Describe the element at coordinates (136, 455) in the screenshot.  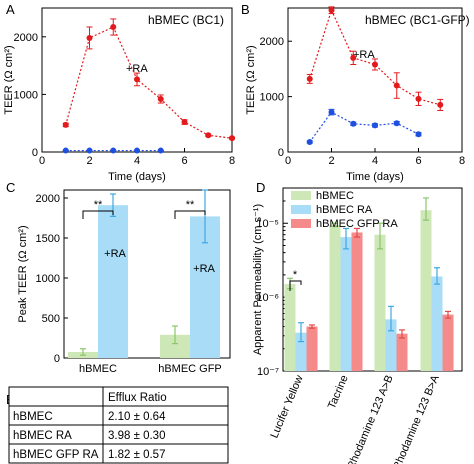
I see `table-cell: 1.82 ± 0.57` at that location.